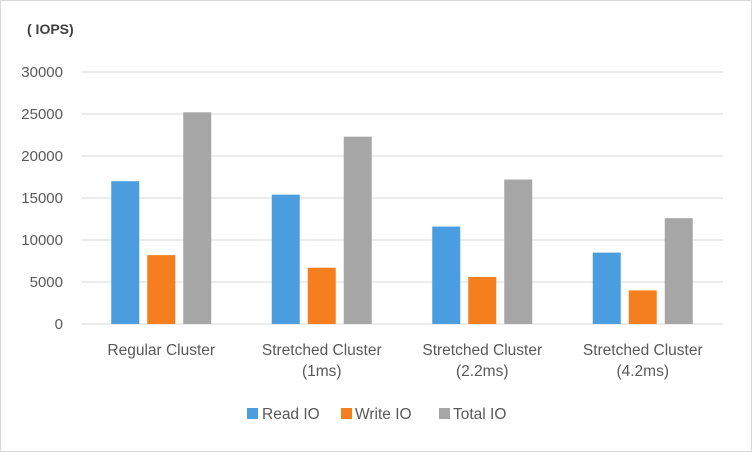 The width and height of the screenshot is (752, 452). I want to click on legend-swatch-total-io, so click(444, 413).